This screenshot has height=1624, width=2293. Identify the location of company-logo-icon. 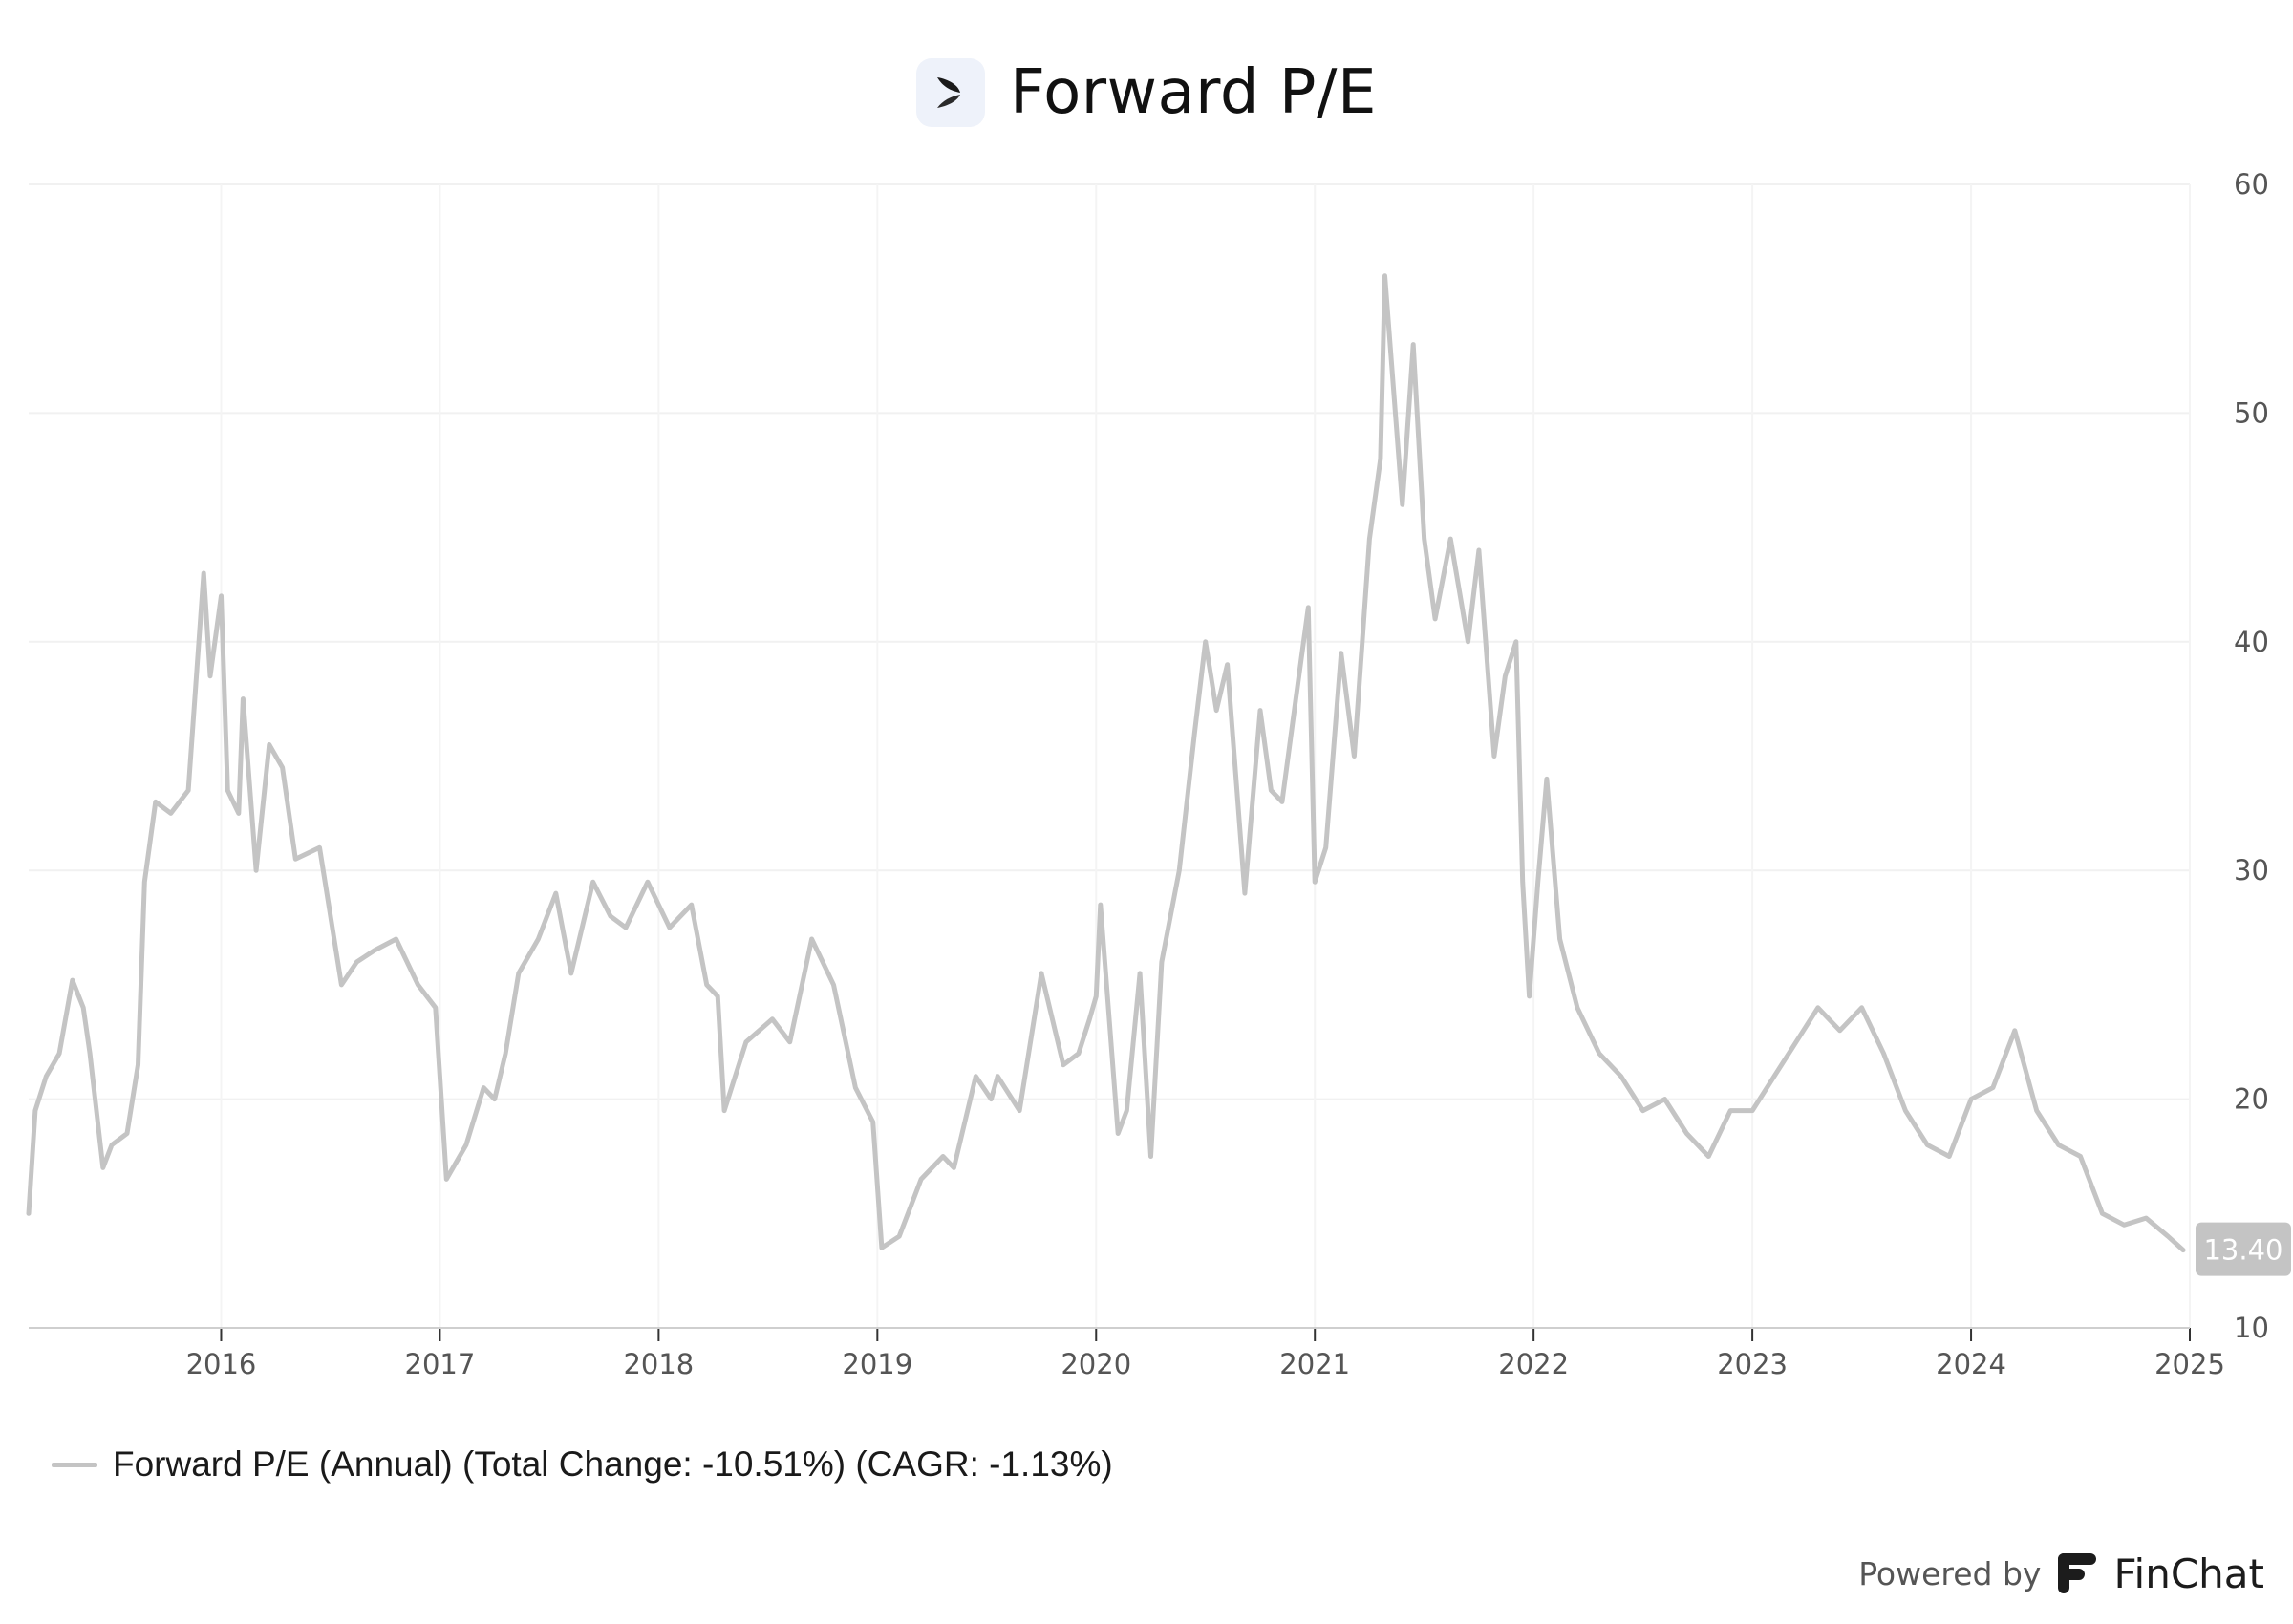
(951, 93).